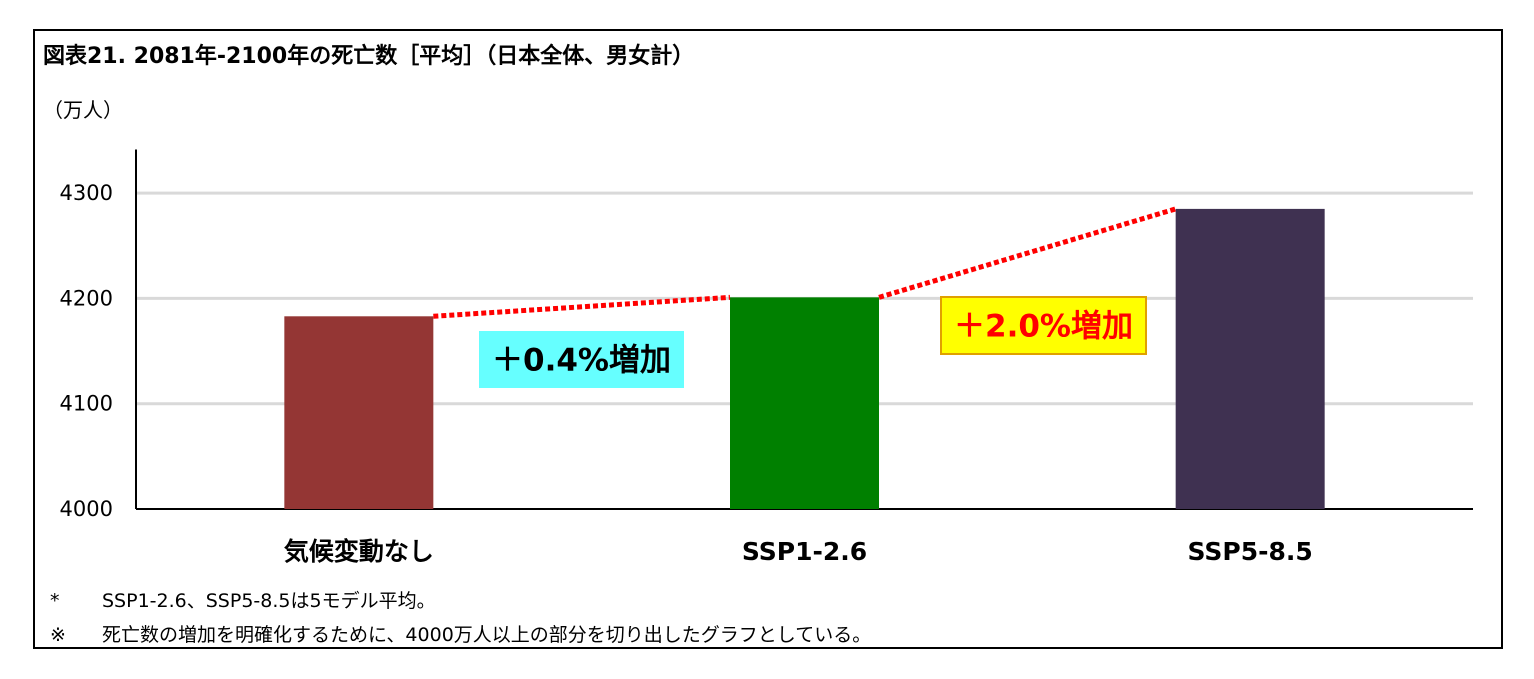 The width and height of the screenshot is (1534, 679). Describe the element at coordinates (86, 509) in the screenshot. I see `y-tick-label: 4000` at that location.